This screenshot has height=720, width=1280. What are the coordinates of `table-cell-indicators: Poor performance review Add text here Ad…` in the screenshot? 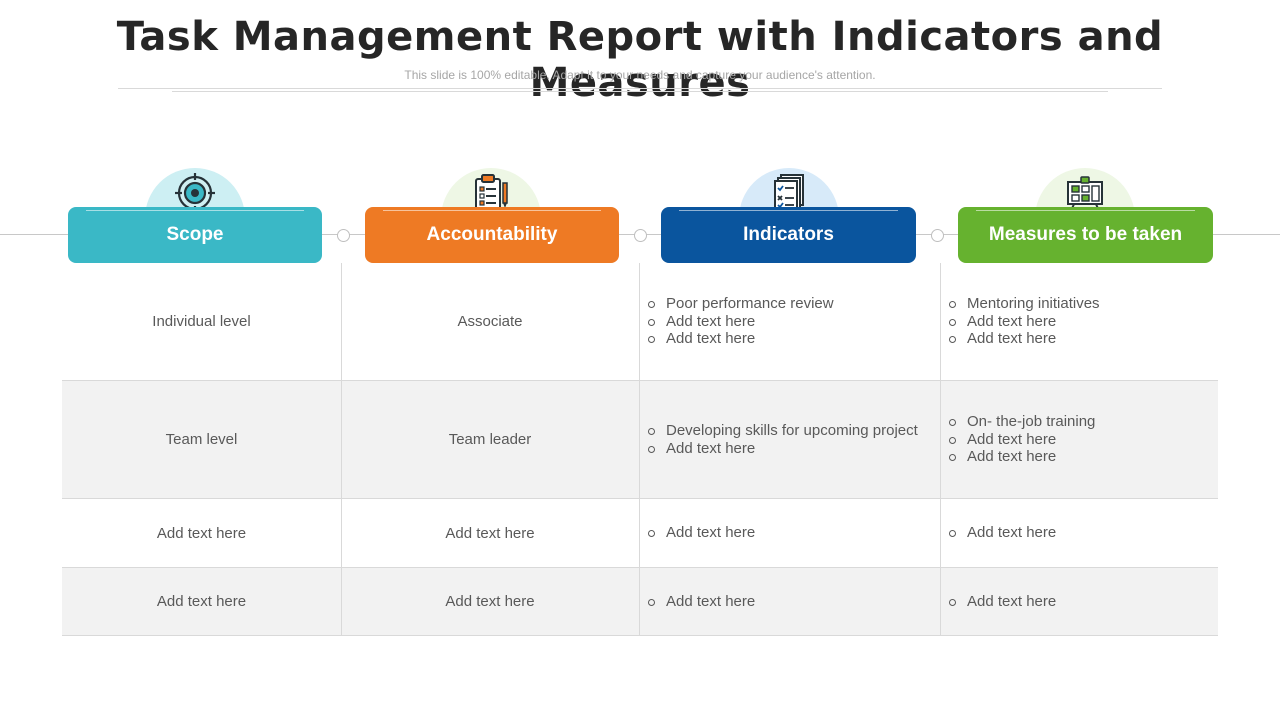 It's located at (793, 321).